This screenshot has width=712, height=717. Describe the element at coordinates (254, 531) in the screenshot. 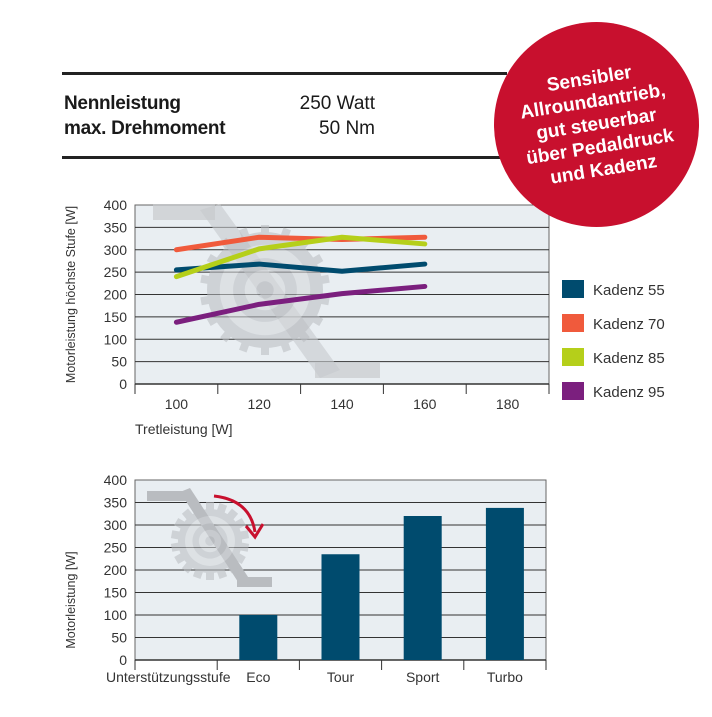

I see `rotation-arrow-head-icon` at that location.